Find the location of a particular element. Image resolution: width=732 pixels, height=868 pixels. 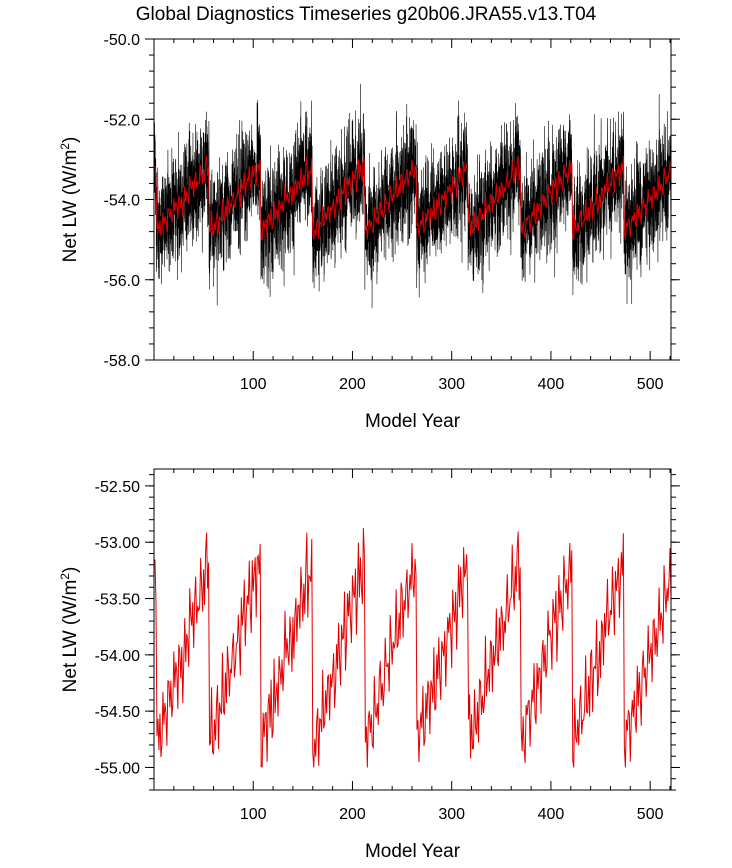

y-tick-label: -56.0 is located at coordinates (122, 281).